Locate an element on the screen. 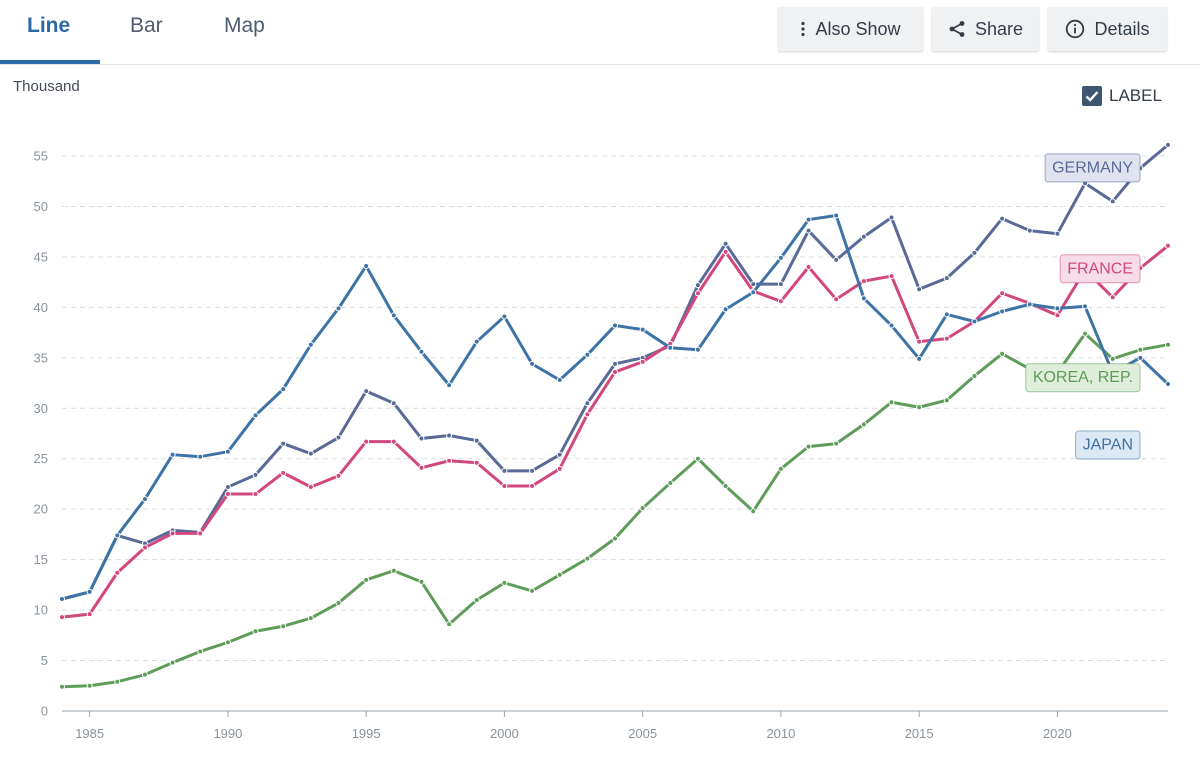 The image size is (1200, 778). share-label: Share is located at coordinates (999, 28).